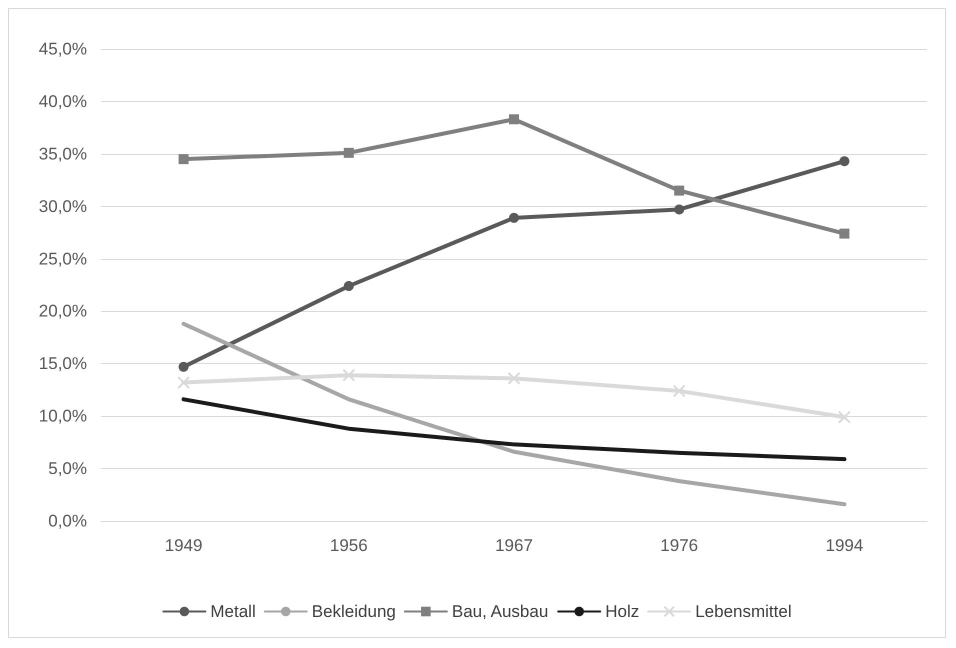 The width and height of the screenshot is (956, 648). I want to click on x-tick-label: 1976, so click(679, 545).